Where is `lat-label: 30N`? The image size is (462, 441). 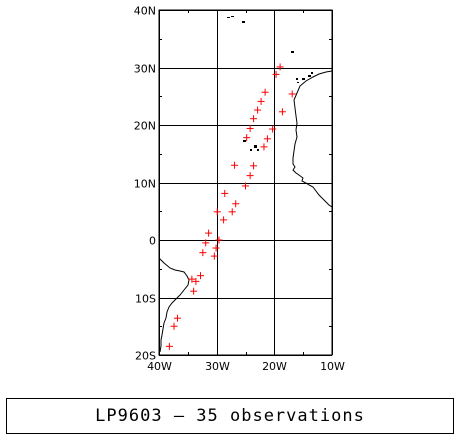
lat-label: 30N is located at coordinates (145, 69).